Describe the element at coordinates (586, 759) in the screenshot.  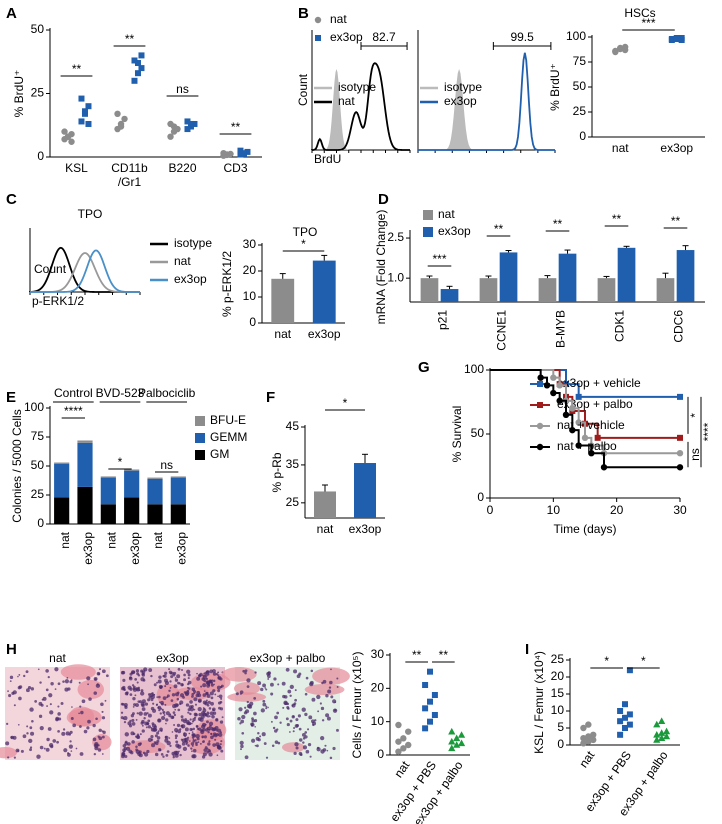
I see `x-tick-label: nat` at that location.